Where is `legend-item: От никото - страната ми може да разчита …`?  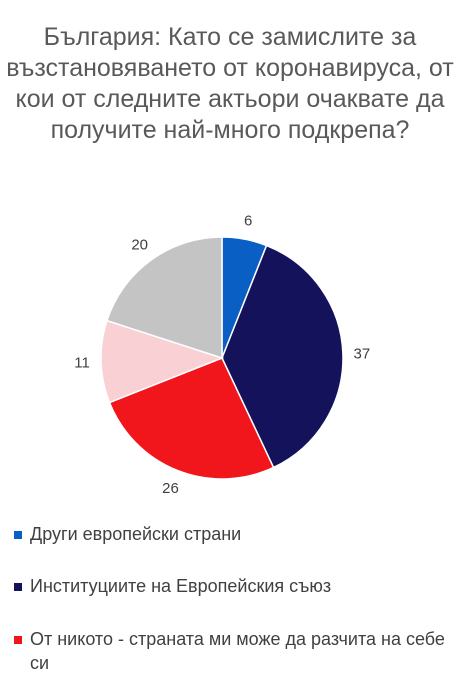 legend-item: От никото - страната ми може да разчита … is located at coordinates (234, 651).